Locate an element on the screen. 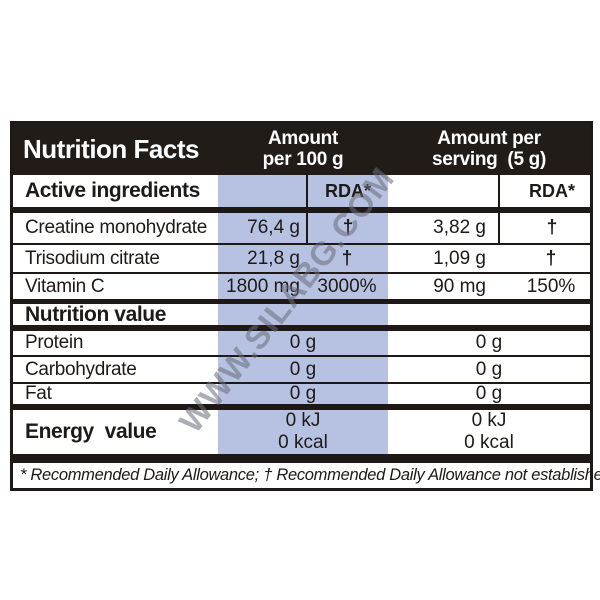  table-row-fat: Fat 0 g 0 g is located at coordinates (301, 393).